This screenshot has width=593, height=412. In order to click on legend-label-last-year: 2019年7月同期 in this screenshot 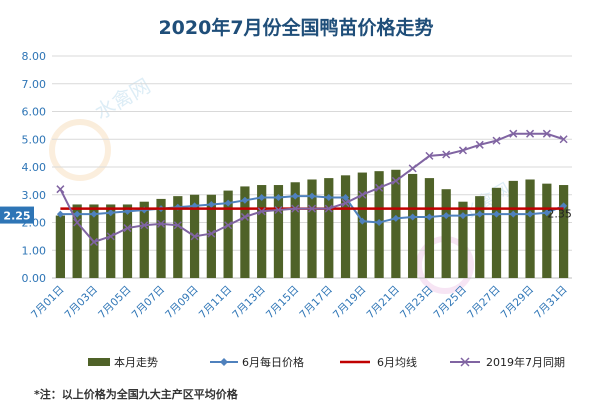, I will do `click(525, 362)`.